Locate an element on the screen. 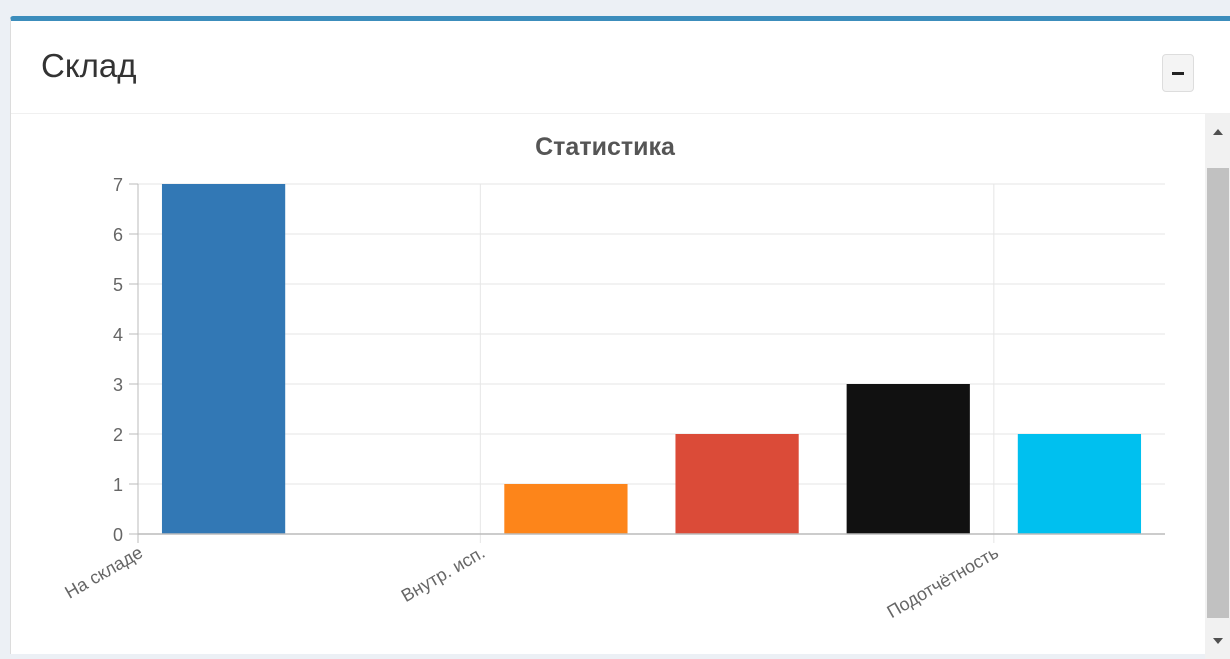 The image size is (1230, 659). y-tick-label: 0 is located at coordinates (118, 535).